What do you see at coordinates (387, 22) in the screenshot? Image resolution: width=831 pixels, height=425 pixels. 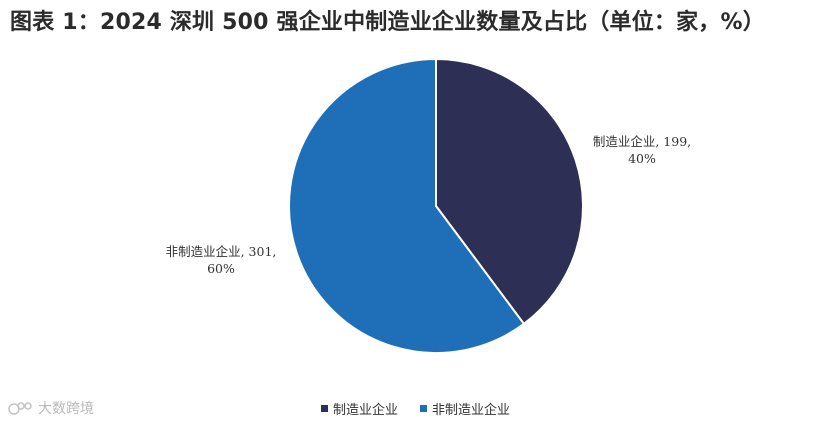 I see `chart-title: 图表 1：2024 深圳 500 强企业中制造业企业数量及占比（单位：家，%）` at bounding box center [387, 22].